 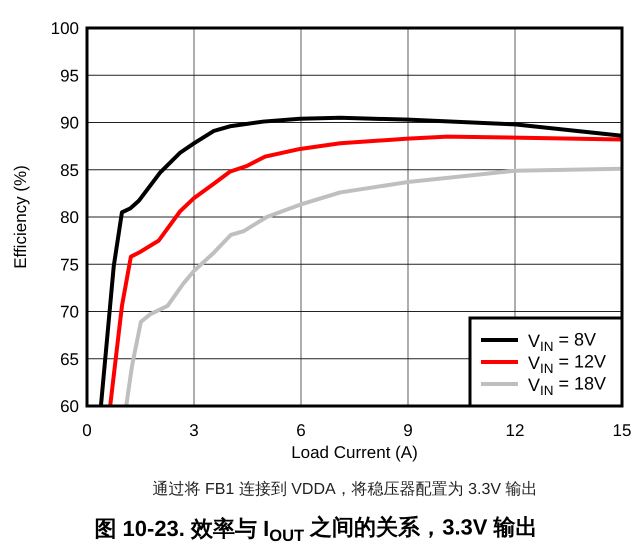 What do you see at coordinates (345, 489) in the screenshot?
I see `text: 通过将 FB1 连接到 VDDA，将稳压器配置为 3.3V 输出` at bounding box center [345, 489].